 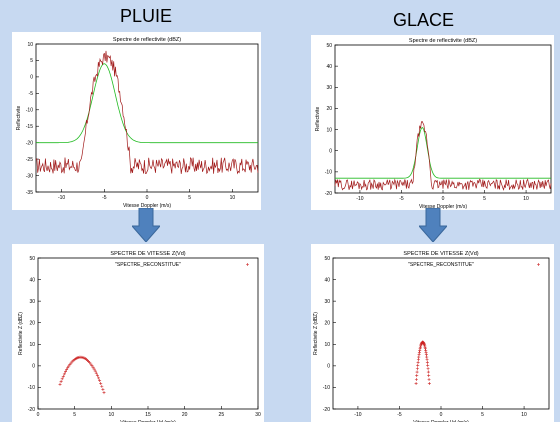 I want to click on y-tick-label: -35, so click(x=29, y=193).